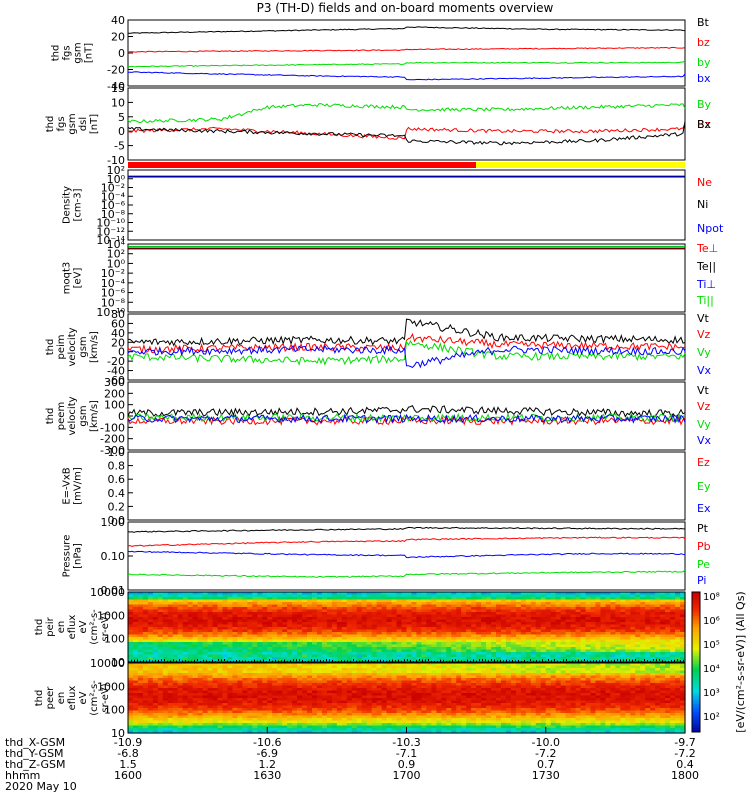  Describe the element at coordinates (704, 182) in the screenshot. I see `legend-Ne: Ne` at that location.